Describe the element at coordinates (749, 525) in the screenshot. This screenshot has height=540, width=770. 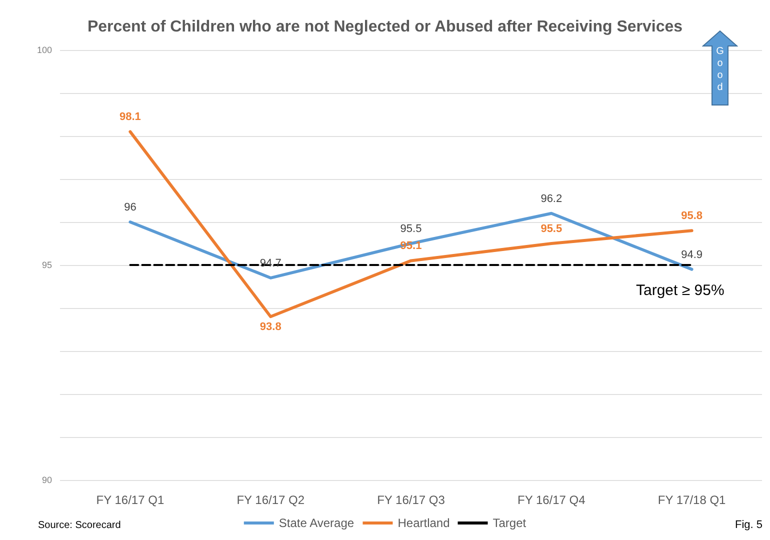
I see `caption: Fig. 5` at that location.